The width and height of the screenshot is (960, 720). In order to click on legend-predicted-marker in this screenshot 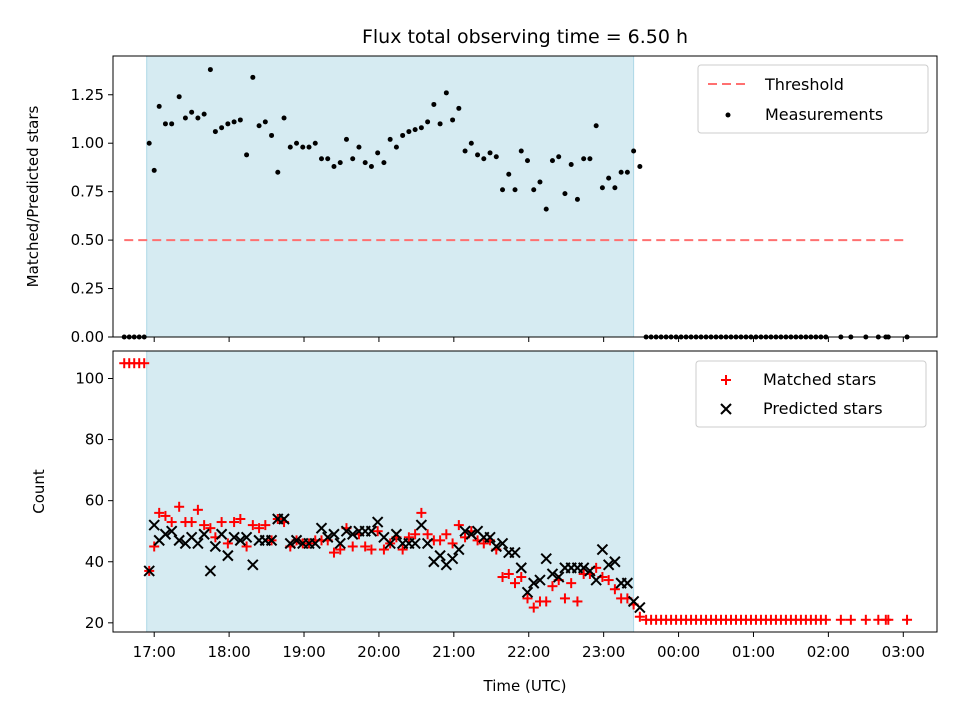, I will do `click(726, 409)`.